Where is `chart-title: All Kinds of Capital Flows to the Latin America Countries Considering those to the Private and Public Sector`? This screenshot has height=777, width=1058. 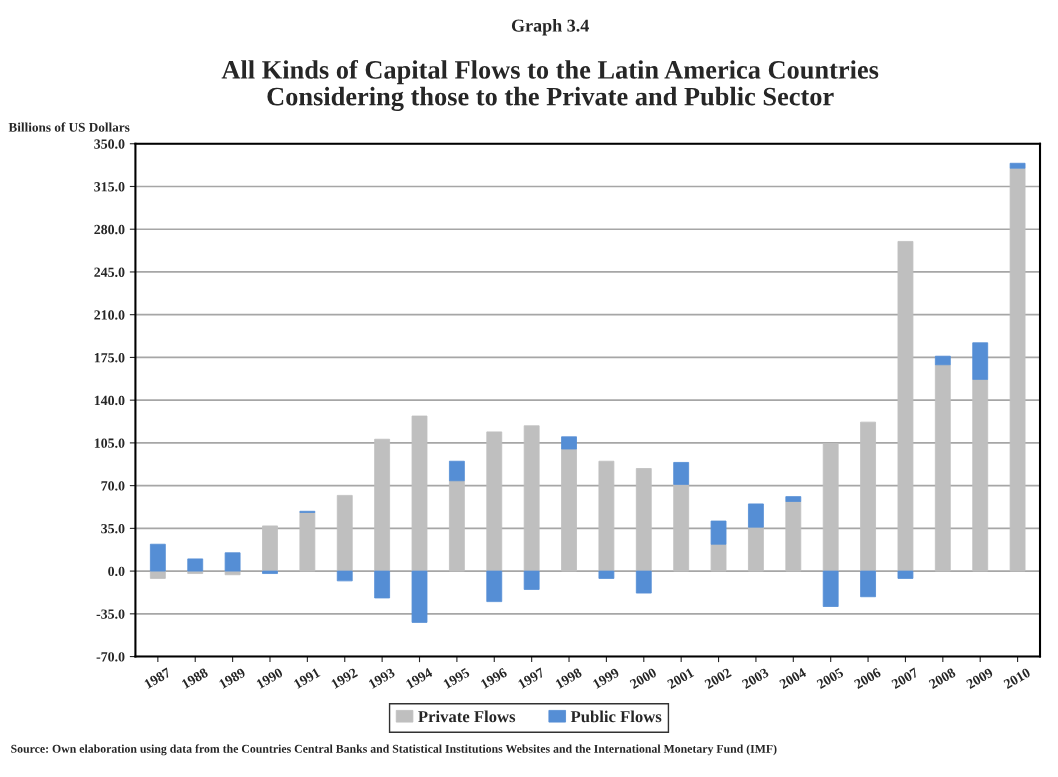
chart-title: All Kinds of Capital Flows to the Latin America Countries Considering those to the Private and Public Sector is located at coordinates (550, 85).